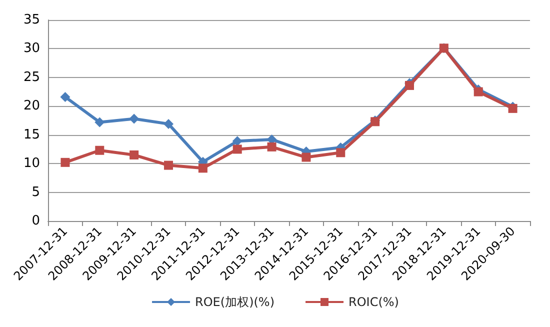 The width and height of the screenshot is (550, 327). Describe the element at coordinates (31, 77) in the screenshot. I see `y-tick-label: 25` at that location.